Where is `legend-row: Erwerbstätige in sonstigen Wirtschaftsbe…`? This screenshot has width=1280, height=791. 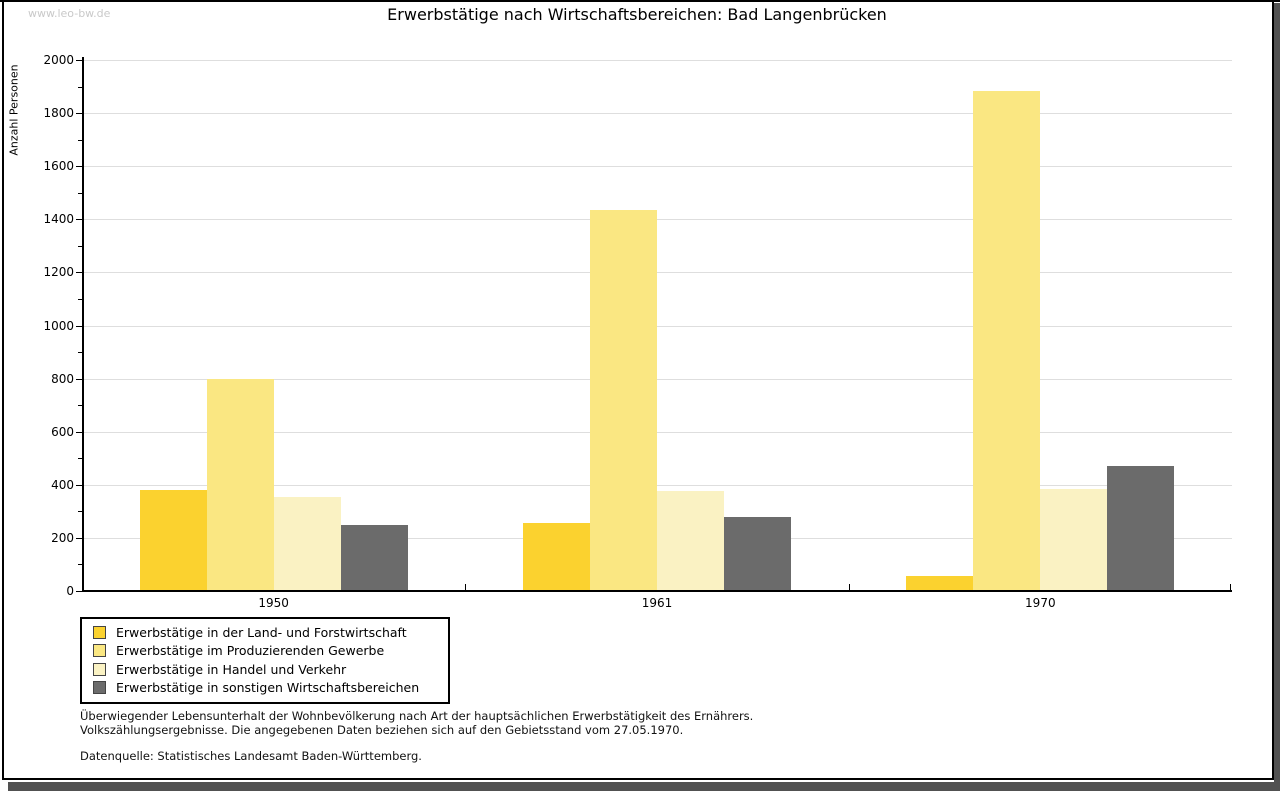 legend-row: Erwerbstätige in sonstigen Wirtschaftsbe… is located at coordinates (265, 688).